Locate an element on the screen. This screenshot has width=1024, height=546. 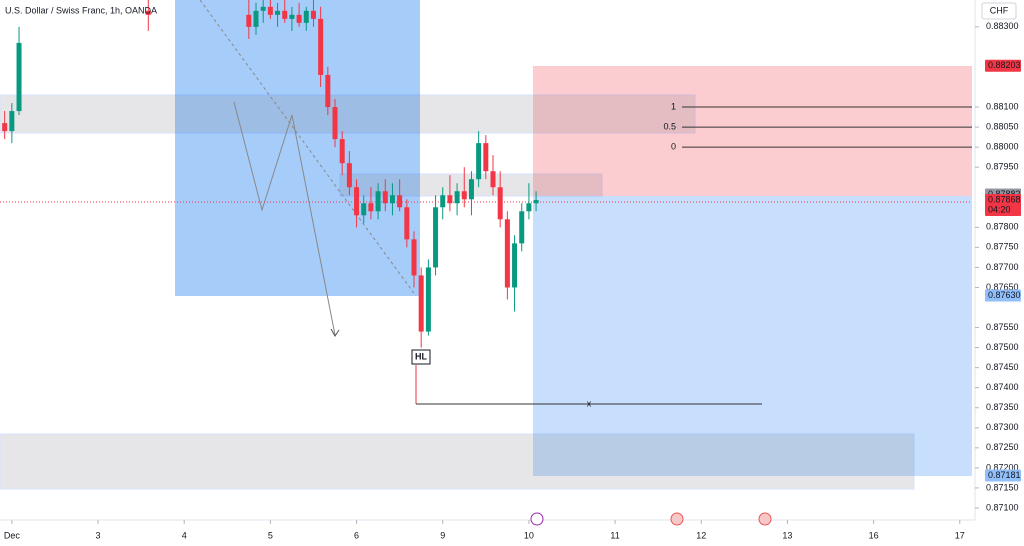
level-label: 1 is located at coordinates (673, 106).